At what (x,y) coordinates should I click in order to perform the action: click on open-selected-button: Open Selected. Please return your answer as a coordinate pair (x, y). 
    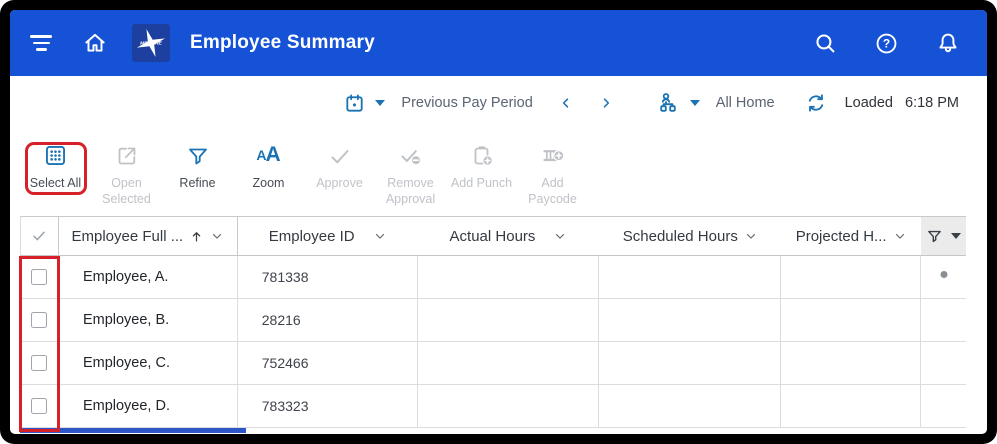
    Looking at the image, I should click on (126, 174).